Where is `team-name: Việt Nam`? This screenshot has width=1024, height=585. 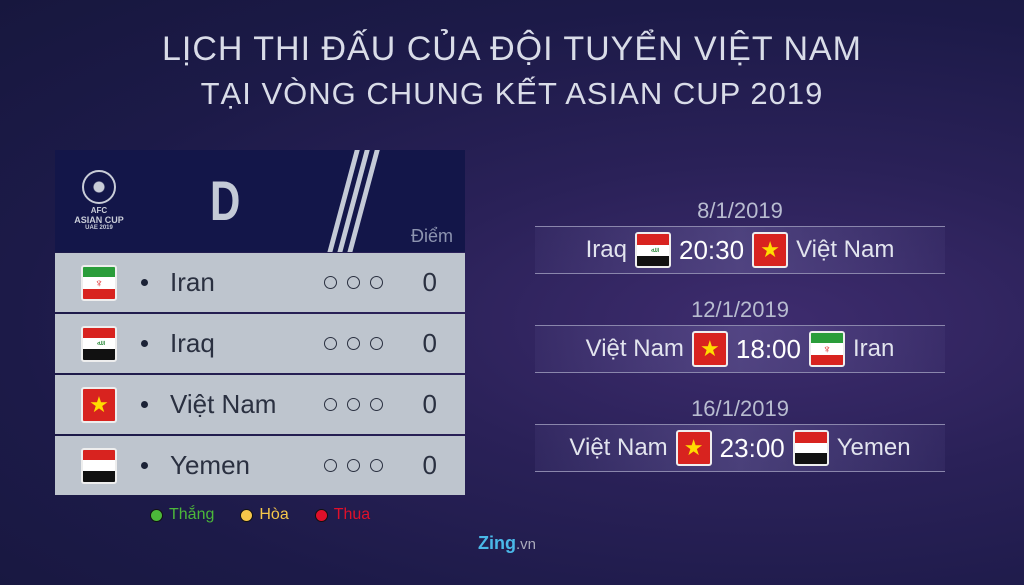 team-name: Việt Nam is located at coordinates (223, 404).